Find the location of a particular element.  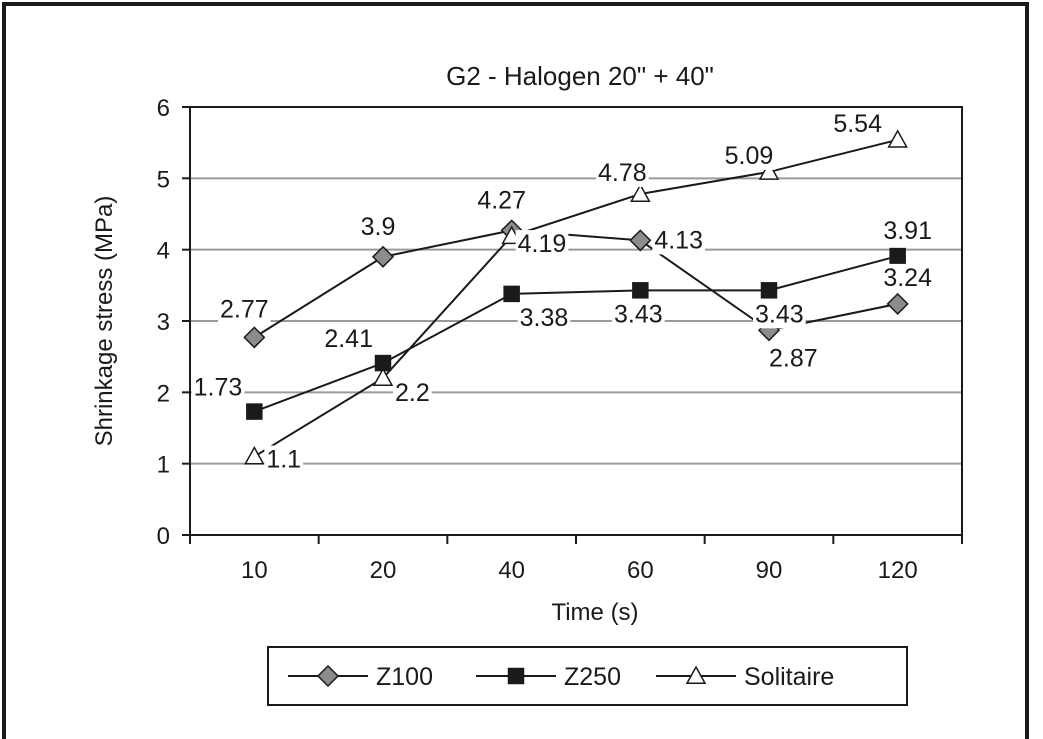

y-tick-label: 2 is located at coordinates (163, 393).